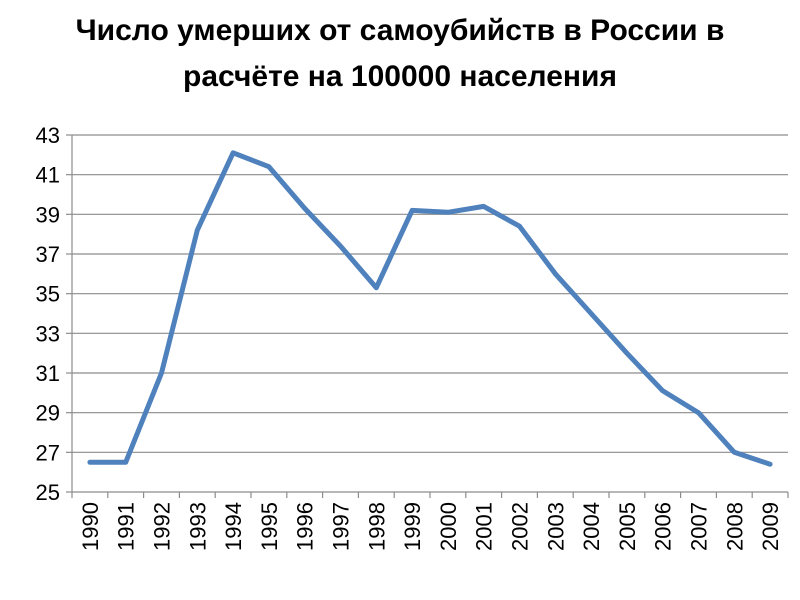 The height and width of the screenshot is (600, 800). What do you see at coordinates (48, 214) in the screenshot?
I see `y-tick-label: 39` at bounding box center [48, 214].